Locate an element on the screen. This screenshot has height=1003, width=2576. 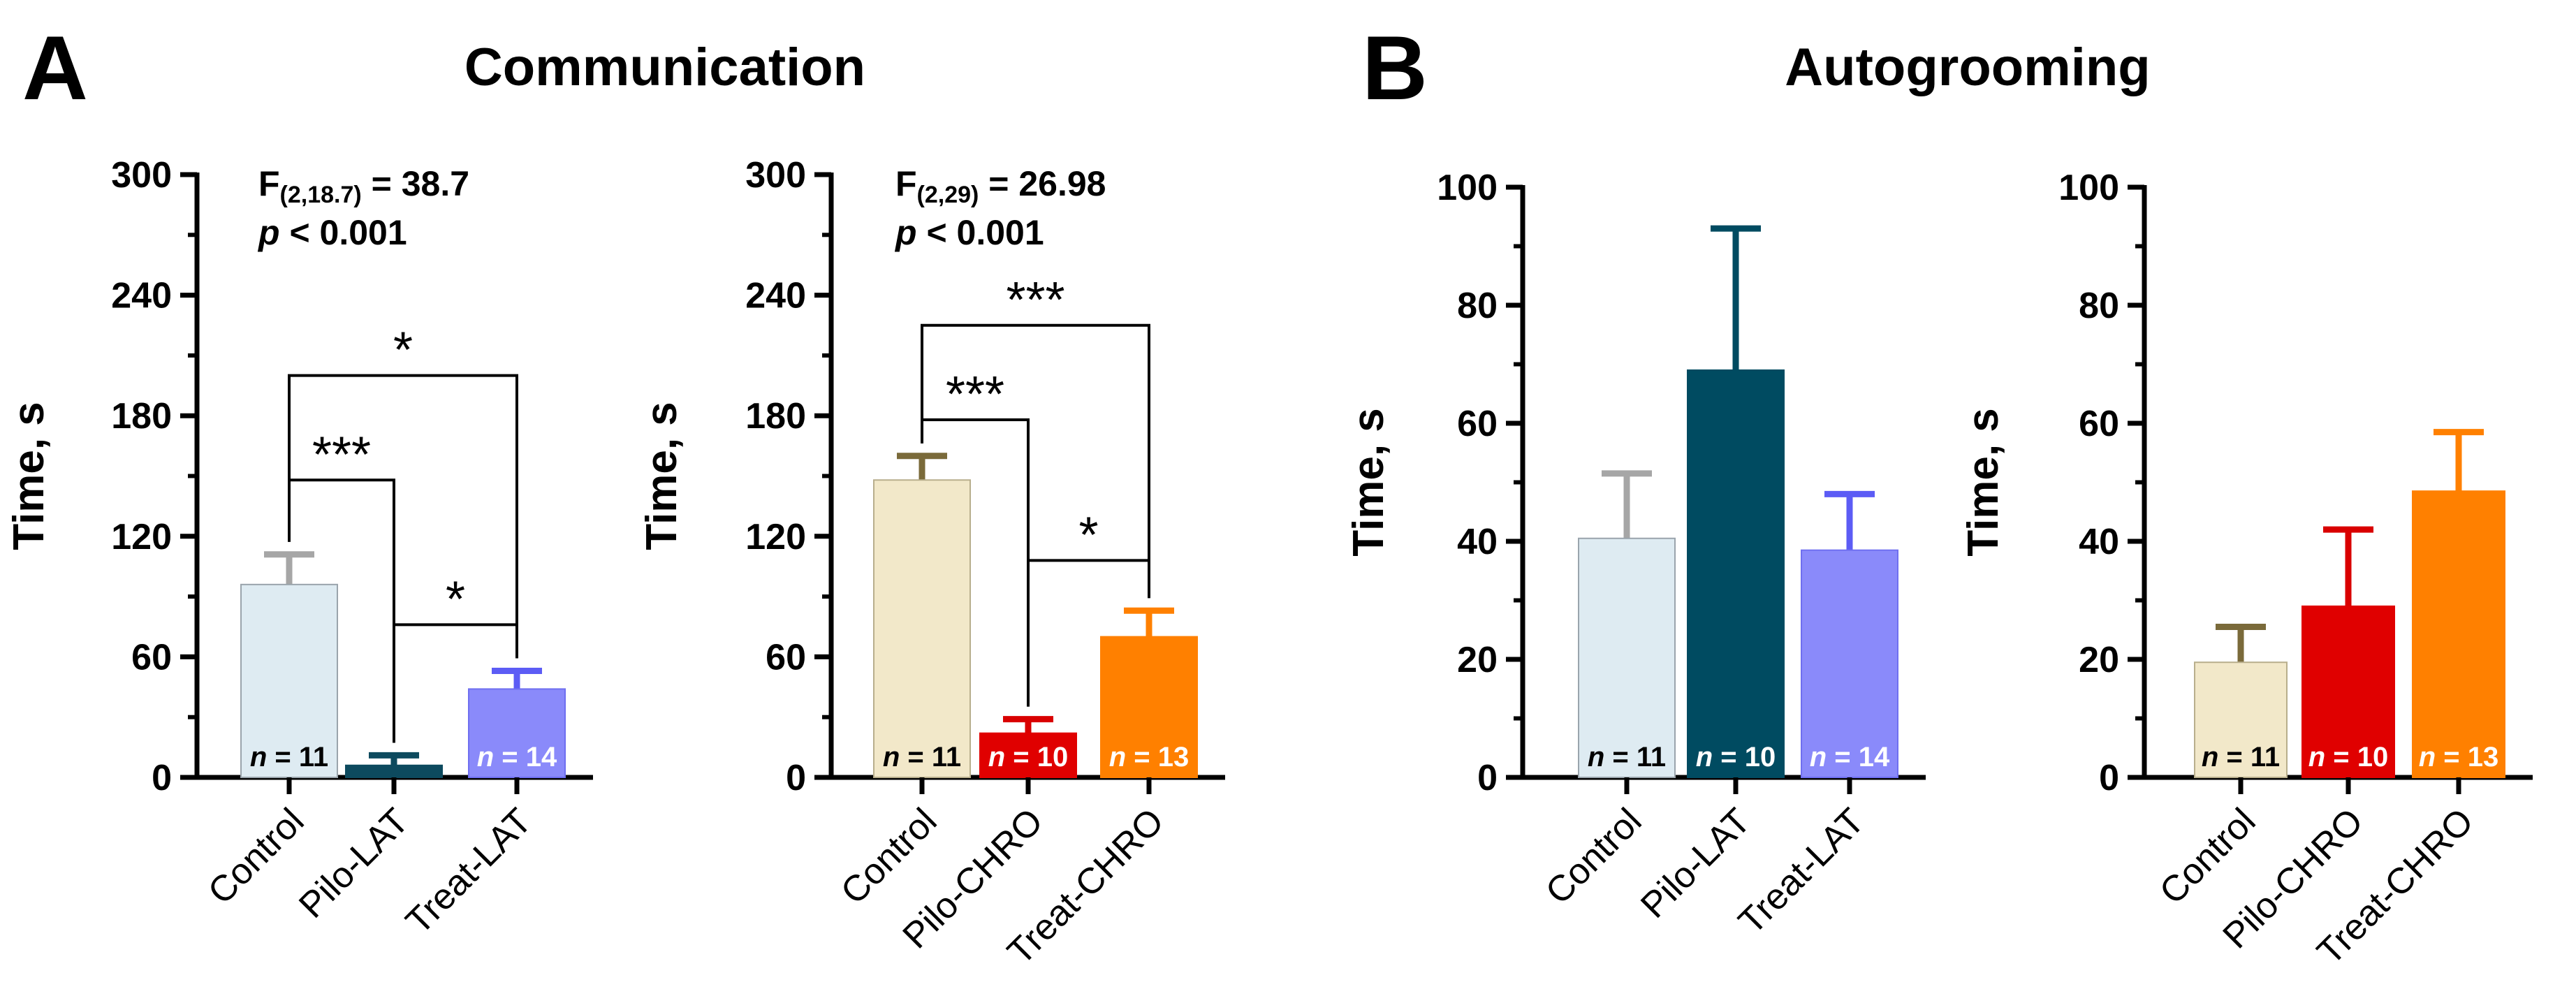
x-tick-label: Pilo-LAT is located at coordinates (353, 862).